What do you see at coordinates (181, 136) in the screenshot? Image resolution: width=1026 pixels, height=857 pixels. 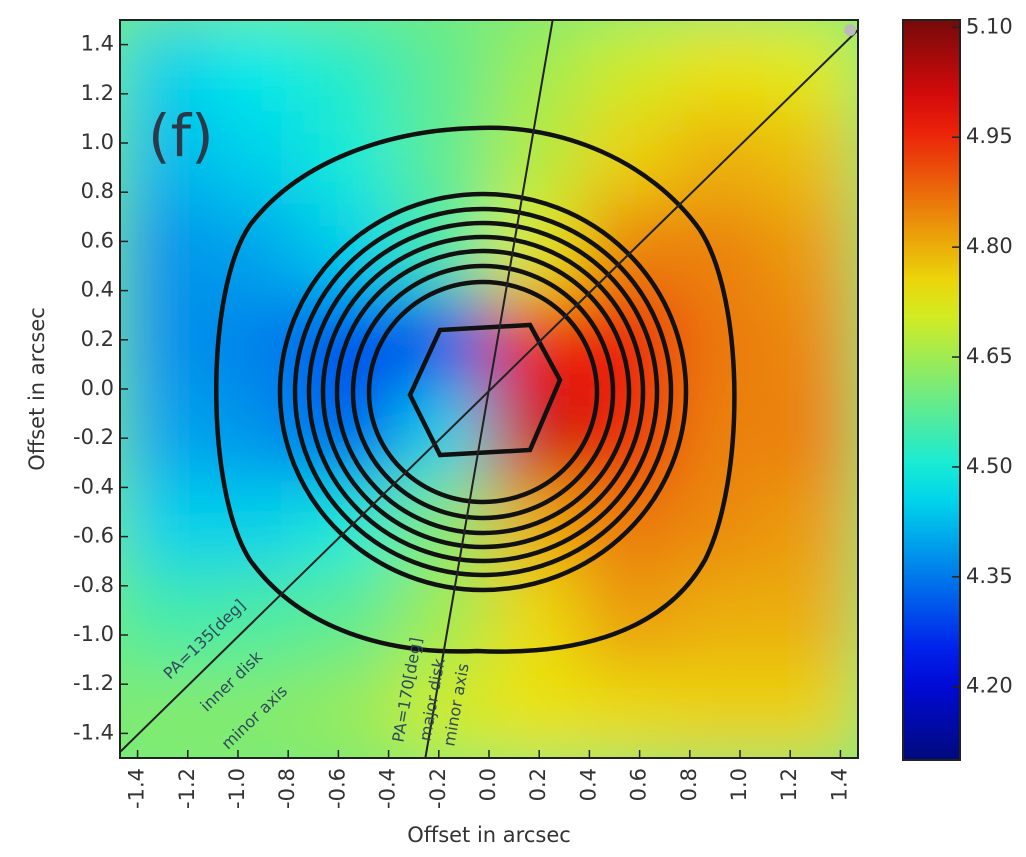 I see `panel-label: (f)` at bounding box center [181, 136].